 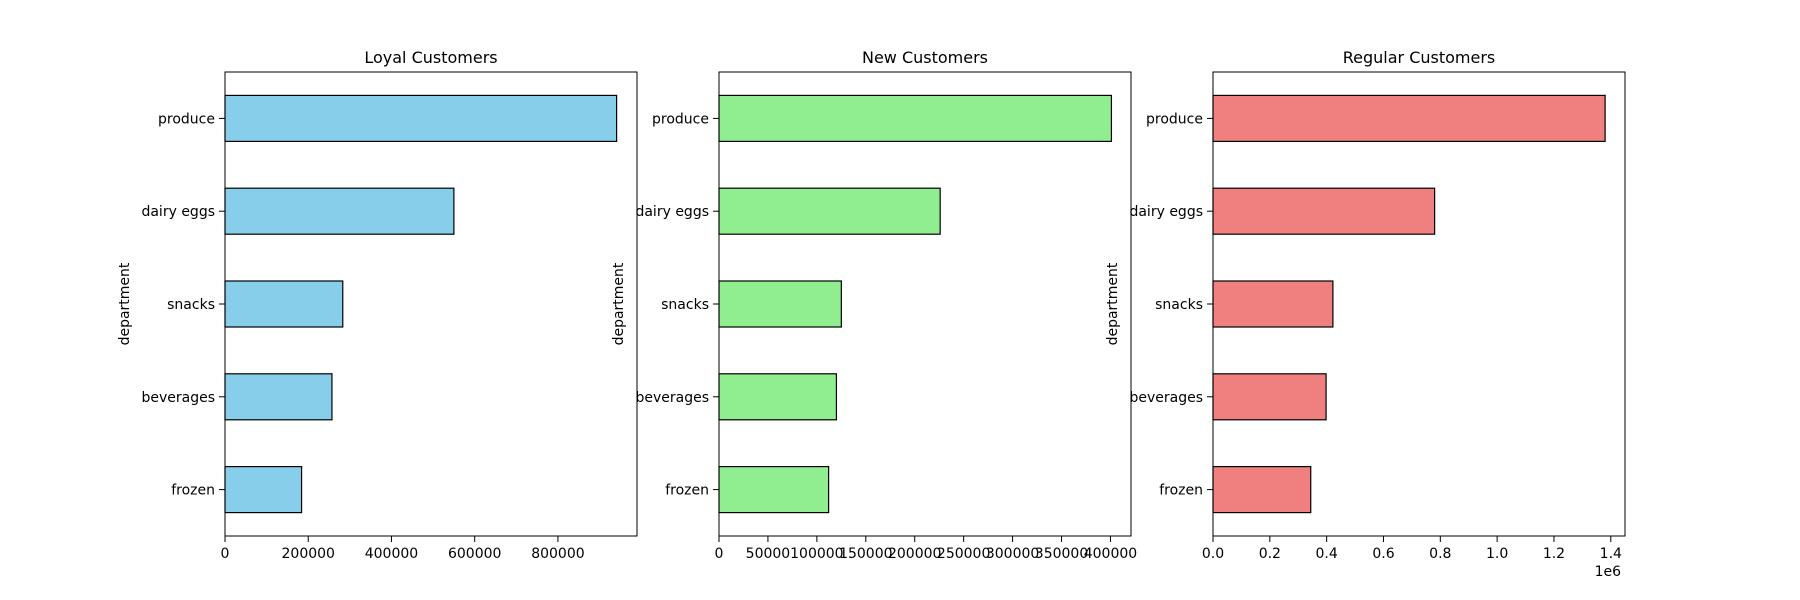 I want to click on x-tick-label: 250000, so click(x=963, y=554).